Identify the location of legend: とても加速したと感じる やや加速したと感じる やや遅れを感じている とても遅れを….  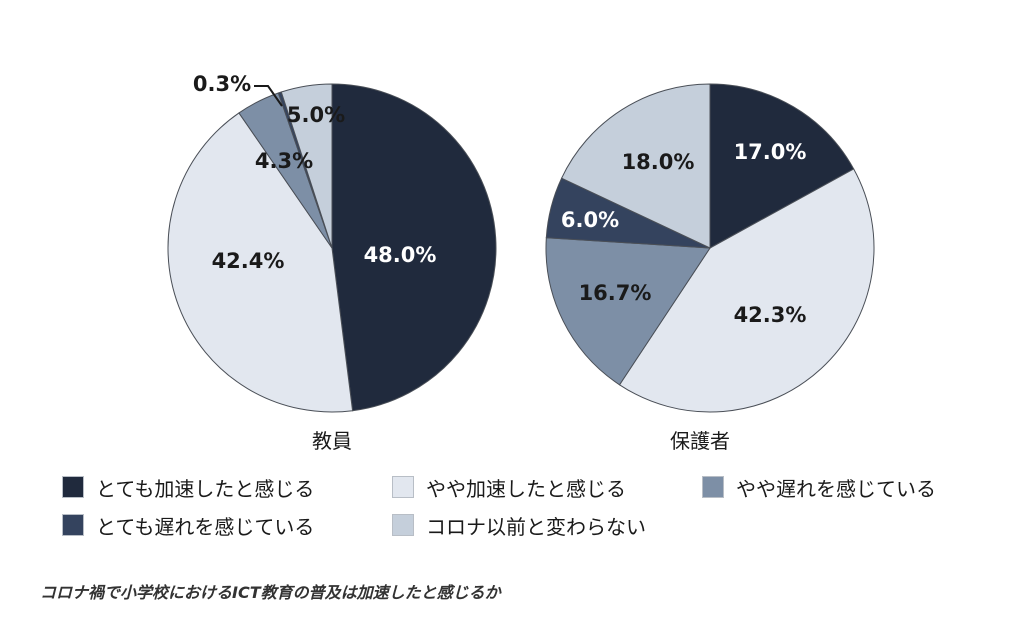
(537, 506).